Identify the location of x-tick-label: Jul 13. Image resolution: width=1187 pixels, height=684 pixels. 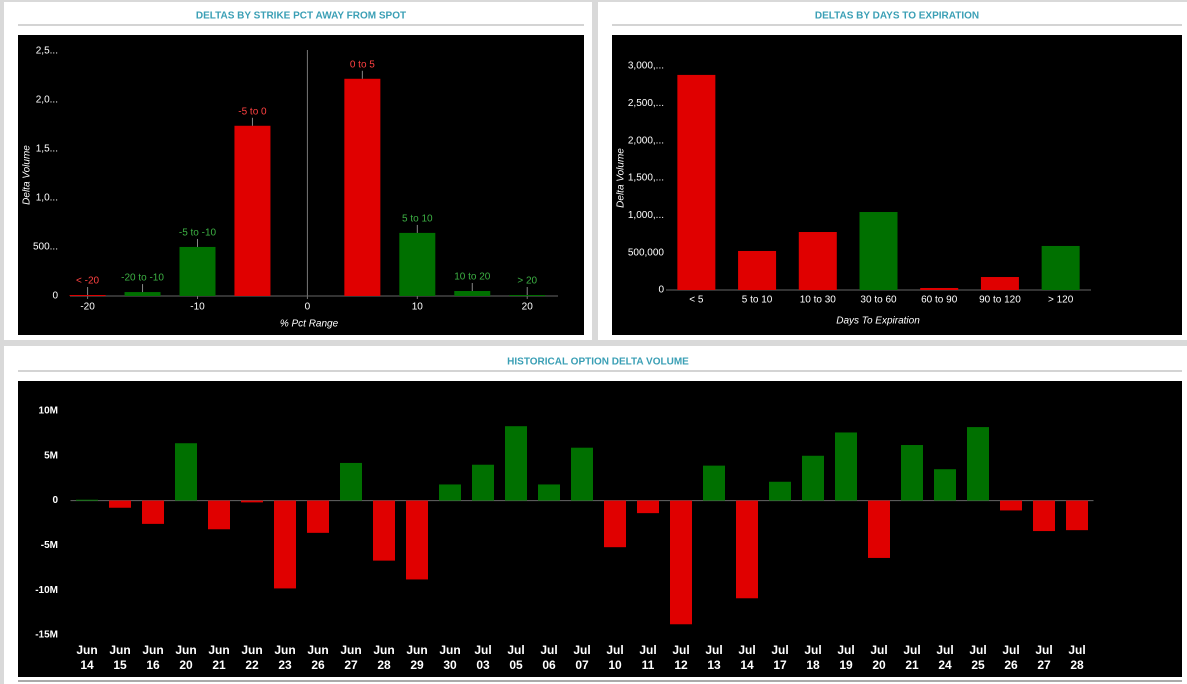
(714, 657).